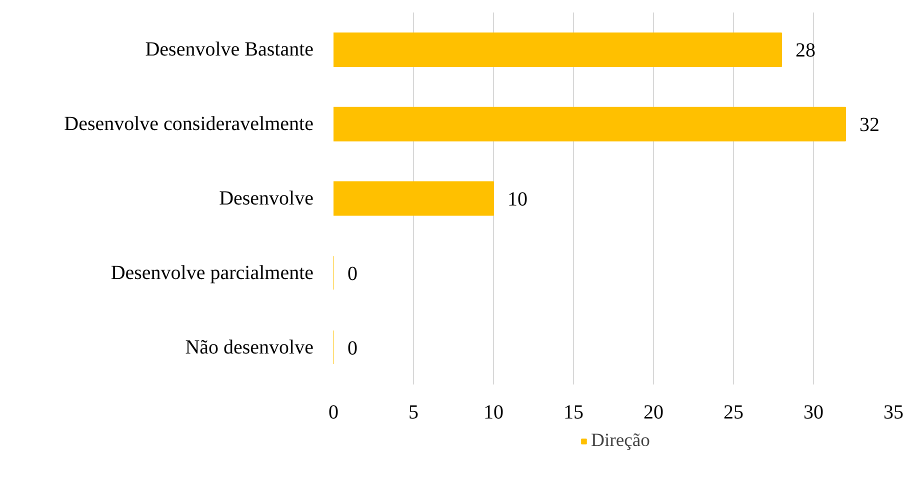  Describe the element at coordinates (494, 413) in the screenshot. I see `x-tick-label: 10` at that location.